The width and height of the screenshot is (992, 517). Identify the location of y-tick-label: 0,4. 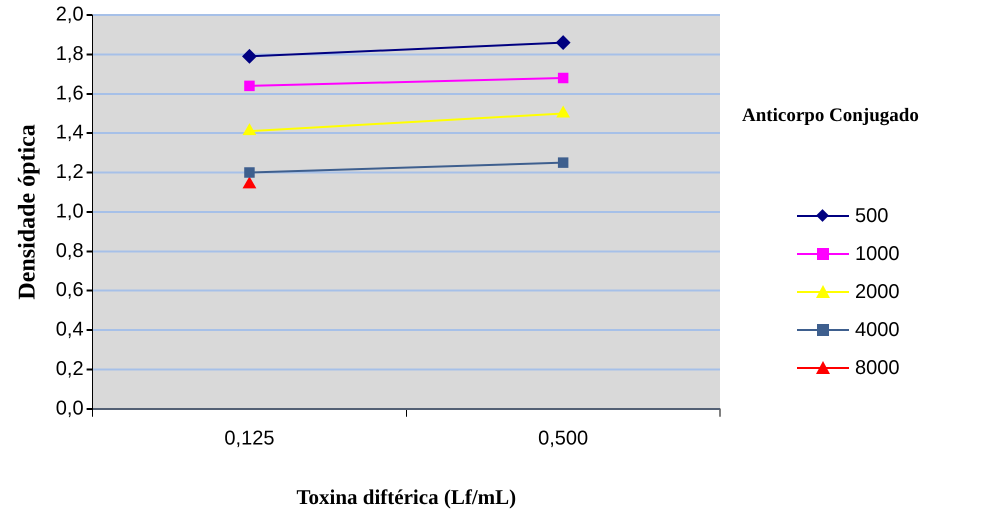
(70, 329).